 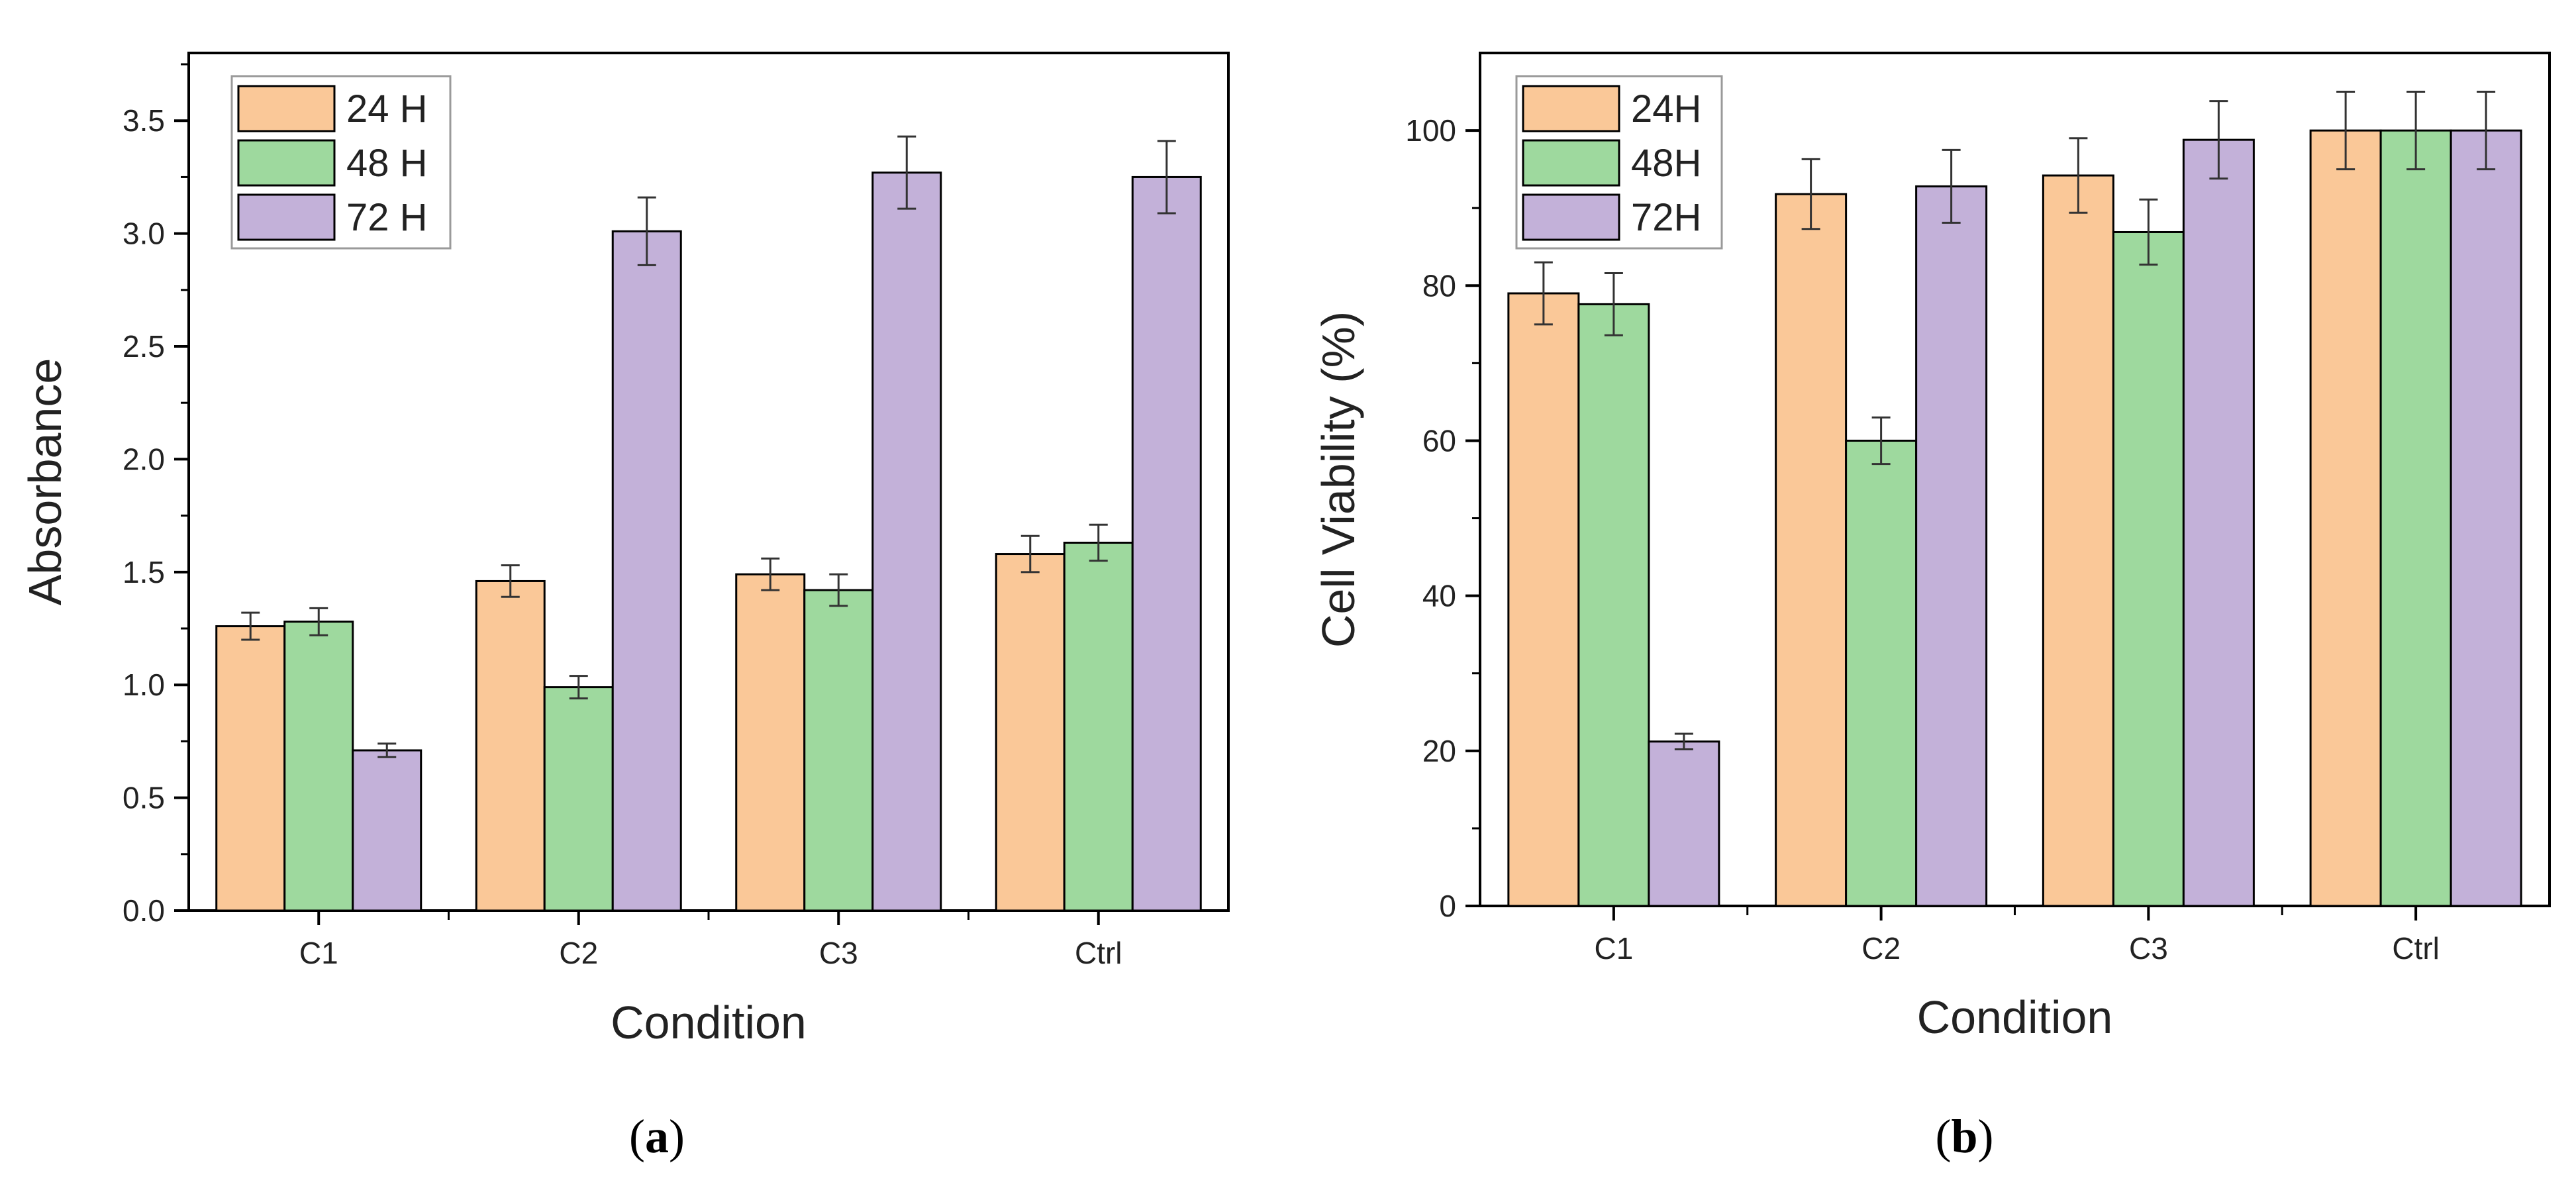 I want to click on y-tick-label: 40, so click(x=1439, y=596).